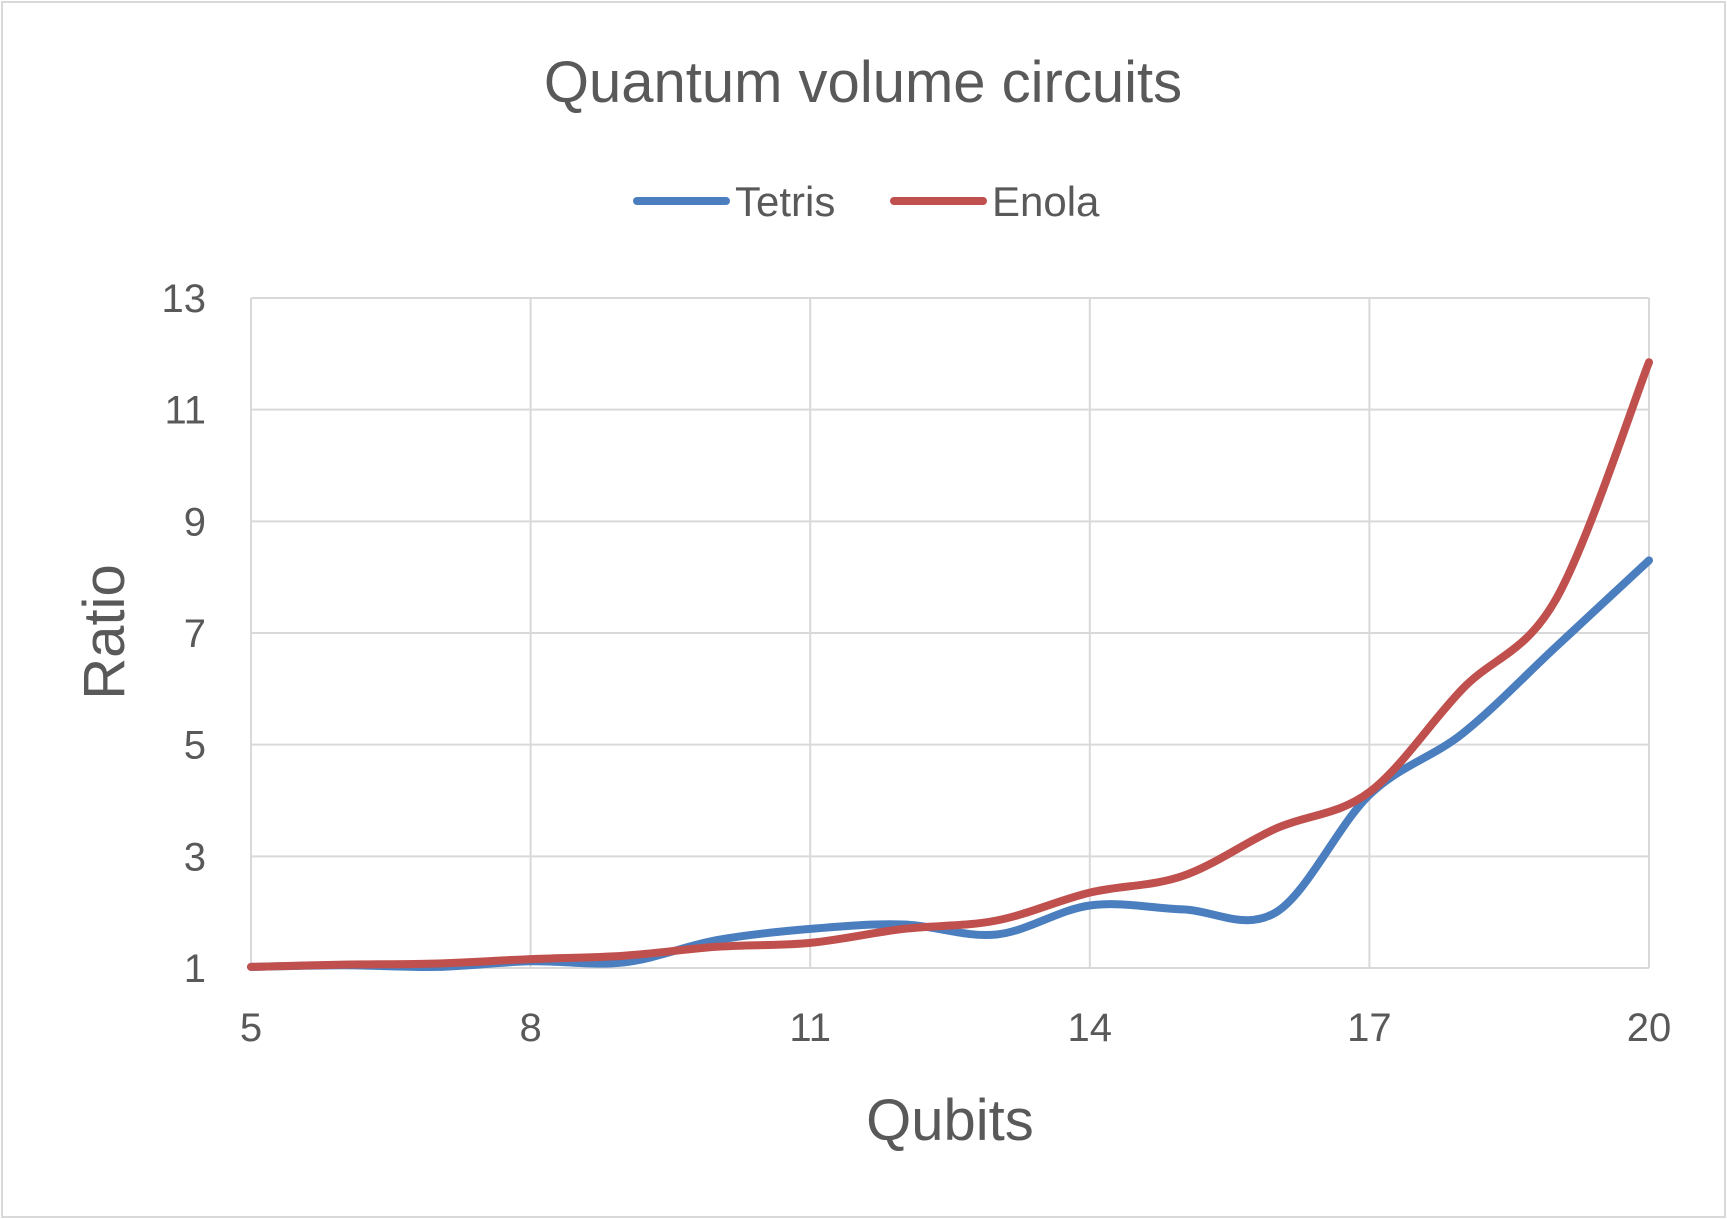 This screenshot has height=1219, width=1727. I want to click on x-tick-label: 17, so click(1369, 1028).